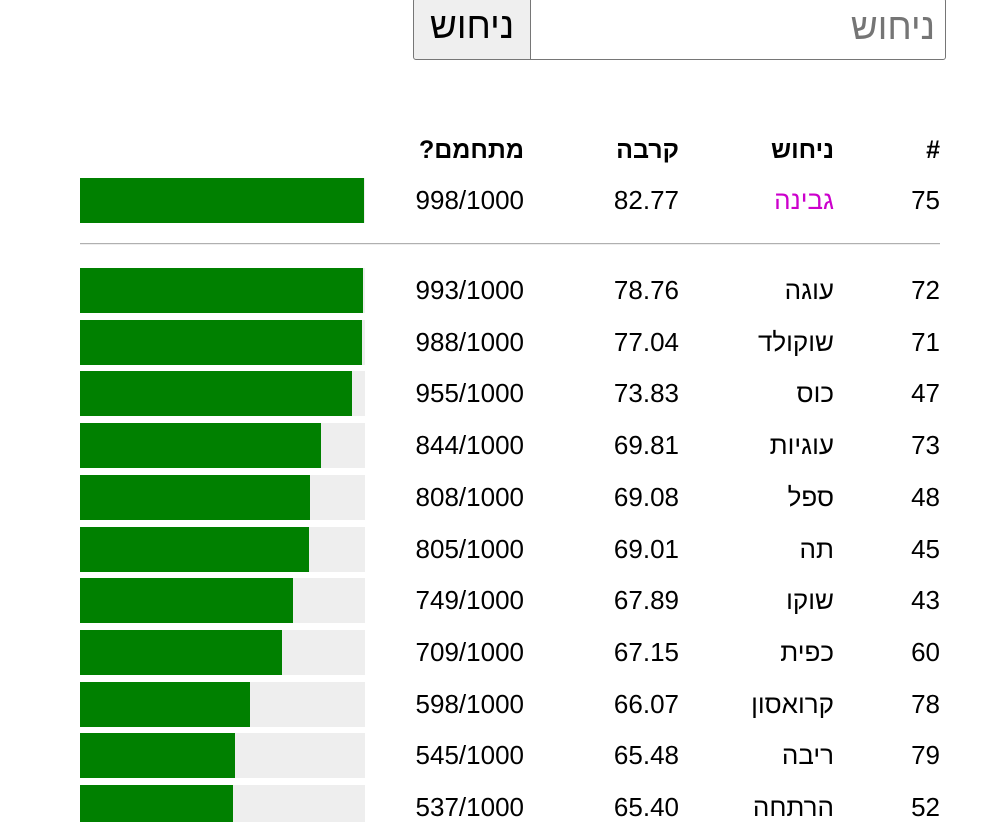 Image resolution: width=1002 pixels, height=822 pixels. Describe the element at coordinates (646, 807) in the screenshot. I see `guess-similarity: 65.40` at that location.